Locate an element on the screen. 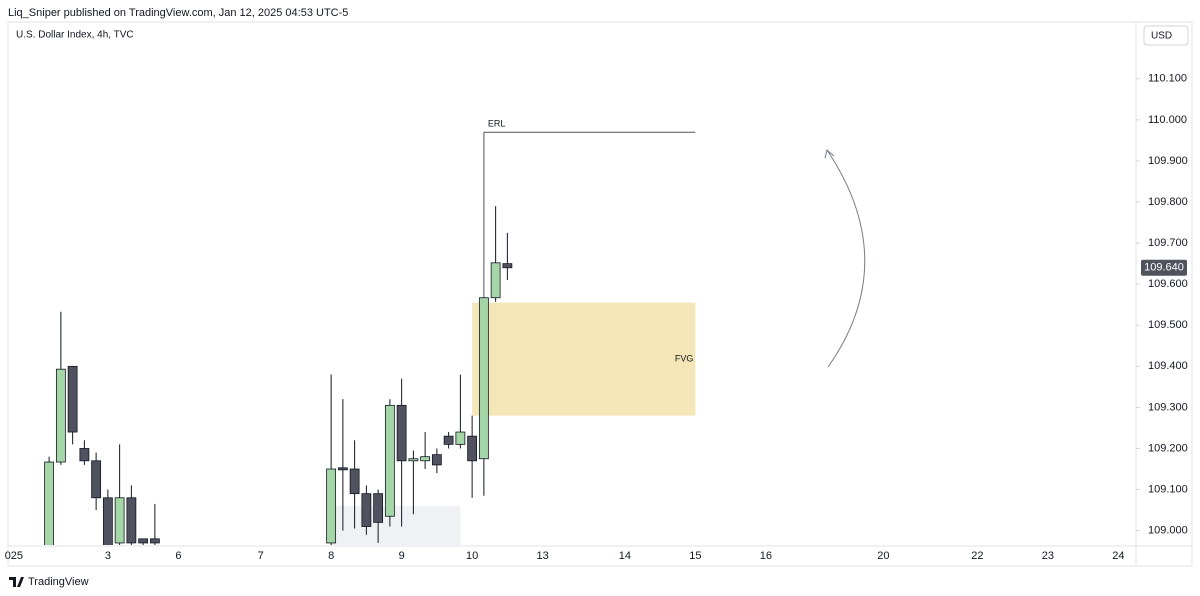 Image resolution: width=1200 pixels, height=596 pixels. y-tick-label: 109.300 is located at coordinates (1168, 407).